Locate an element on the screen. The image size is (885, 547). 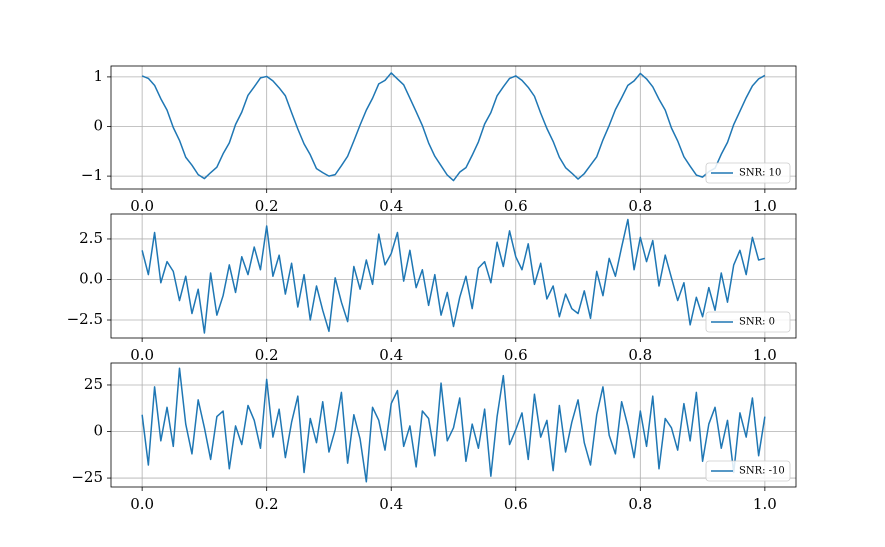
y-tick-label: 25 is located at coordinates (93, 384).